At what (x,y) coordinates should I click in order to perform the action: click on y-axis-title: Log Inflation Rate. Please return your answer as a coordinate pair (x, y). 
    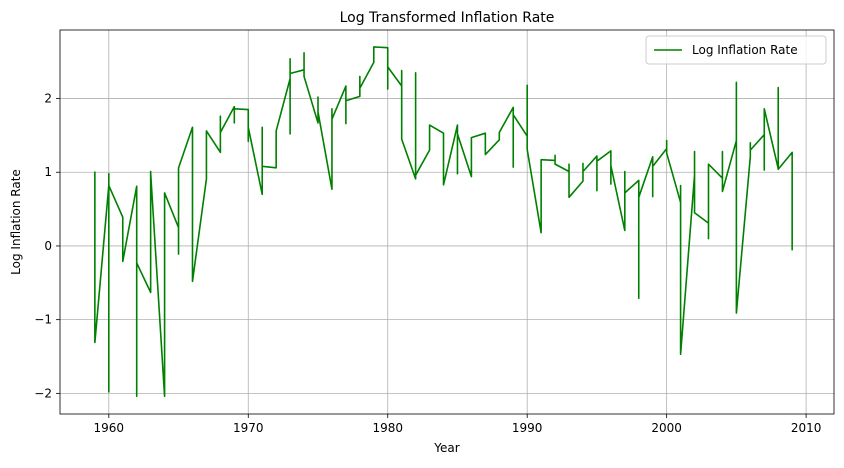
    Looking at the image, I should click on (16, 222).